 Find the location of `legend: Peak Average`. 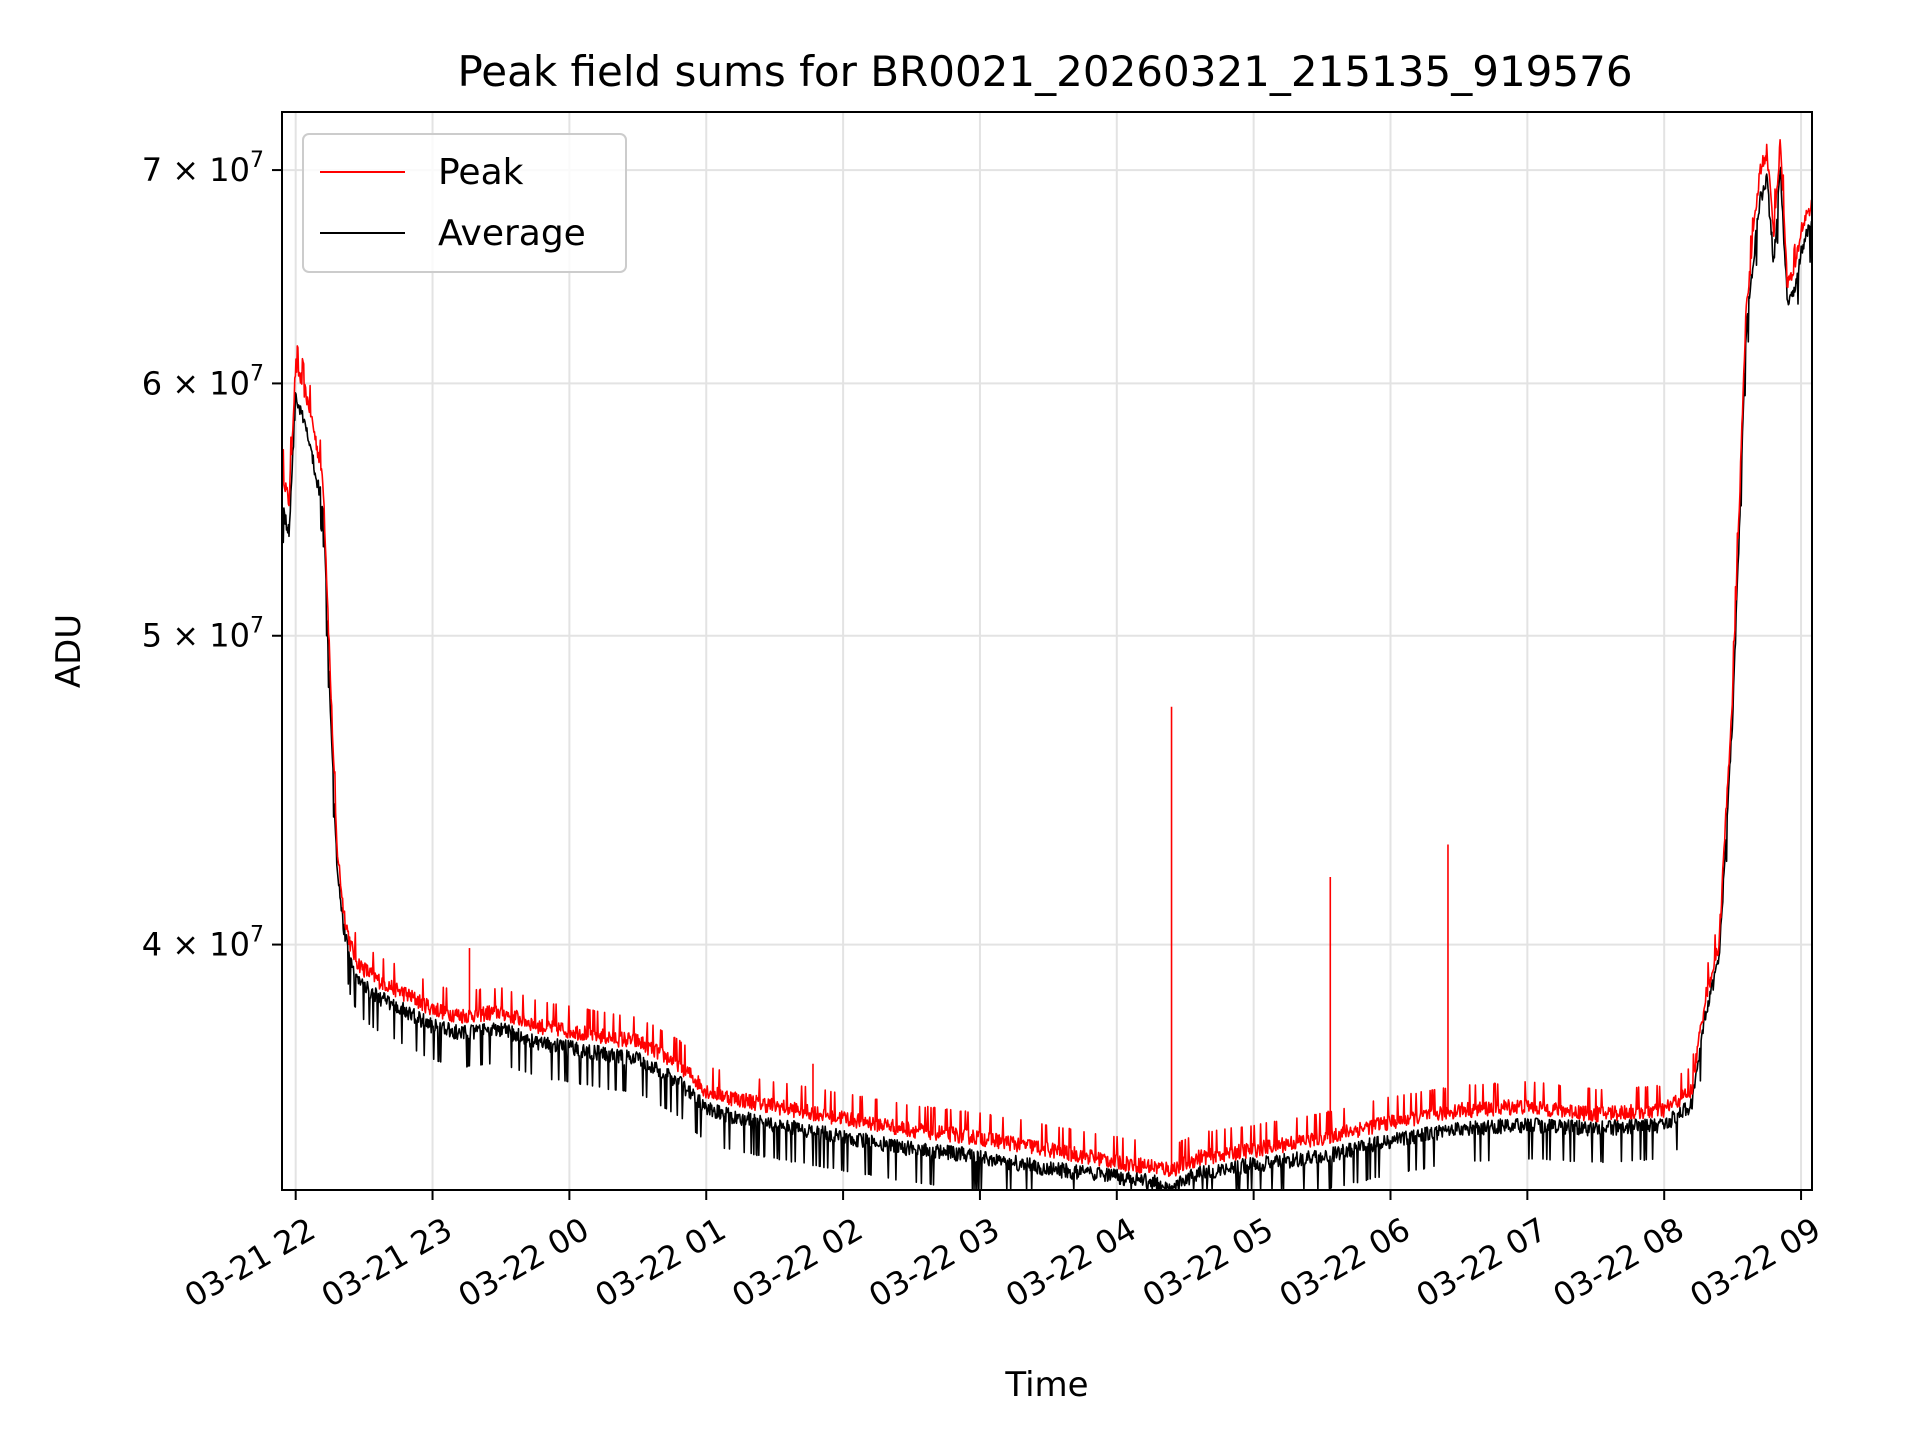

legend: Peak Average is located at coordinates (464, 203).